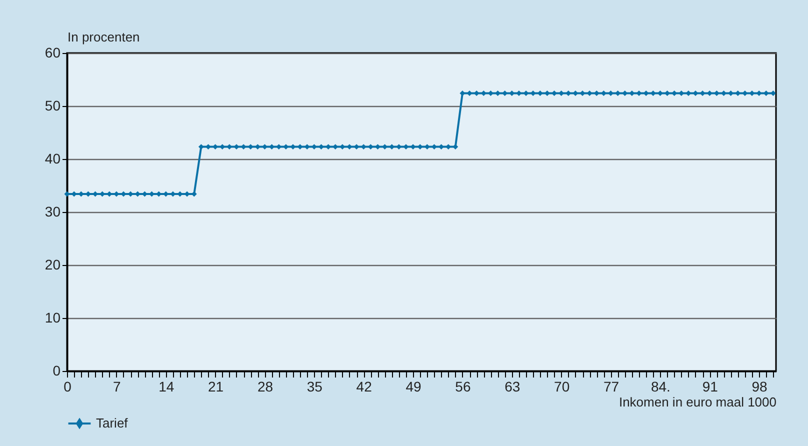 This screenshot has height=446, width=808. I want to click on x-tick-label: 49, so click(414, 386).